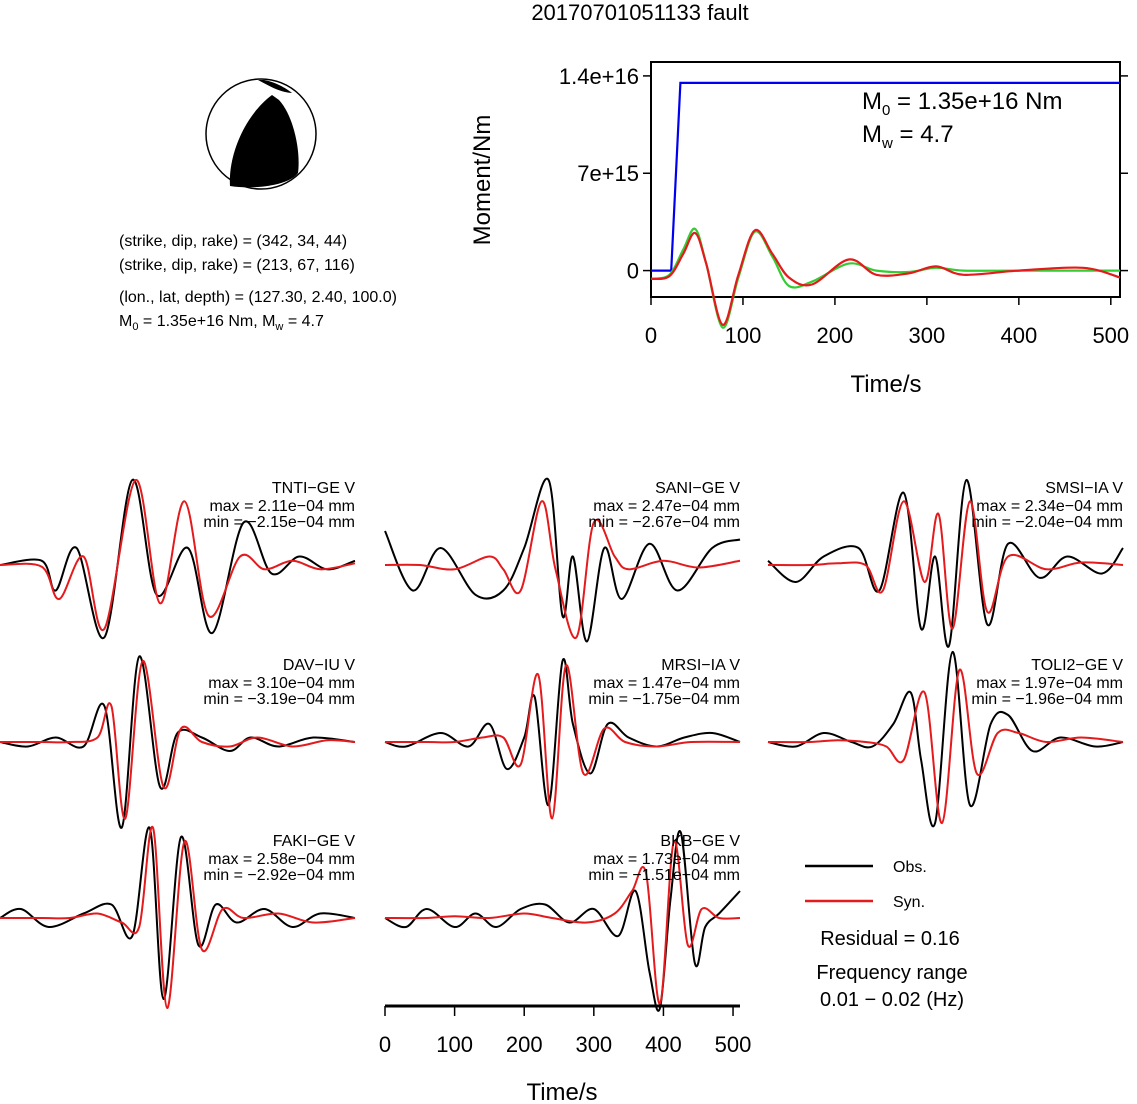 This screenshot has width=1137, height=1104. What do you see at coordinates (885, 384) in the screenshot?
I see `moment-x-axis-label: Time/s` at bounding box center [885, 384].